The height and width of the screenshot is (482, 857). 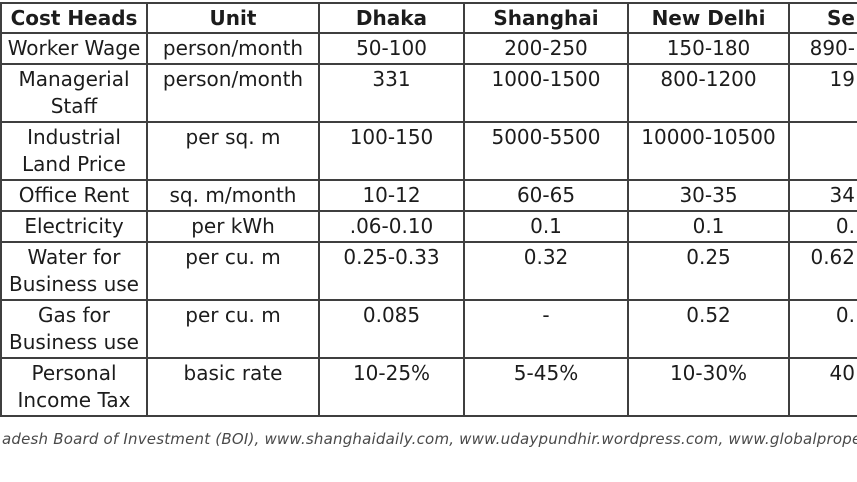 I want to click on table-cell: 10000-10500, so click(x=708, y=151).